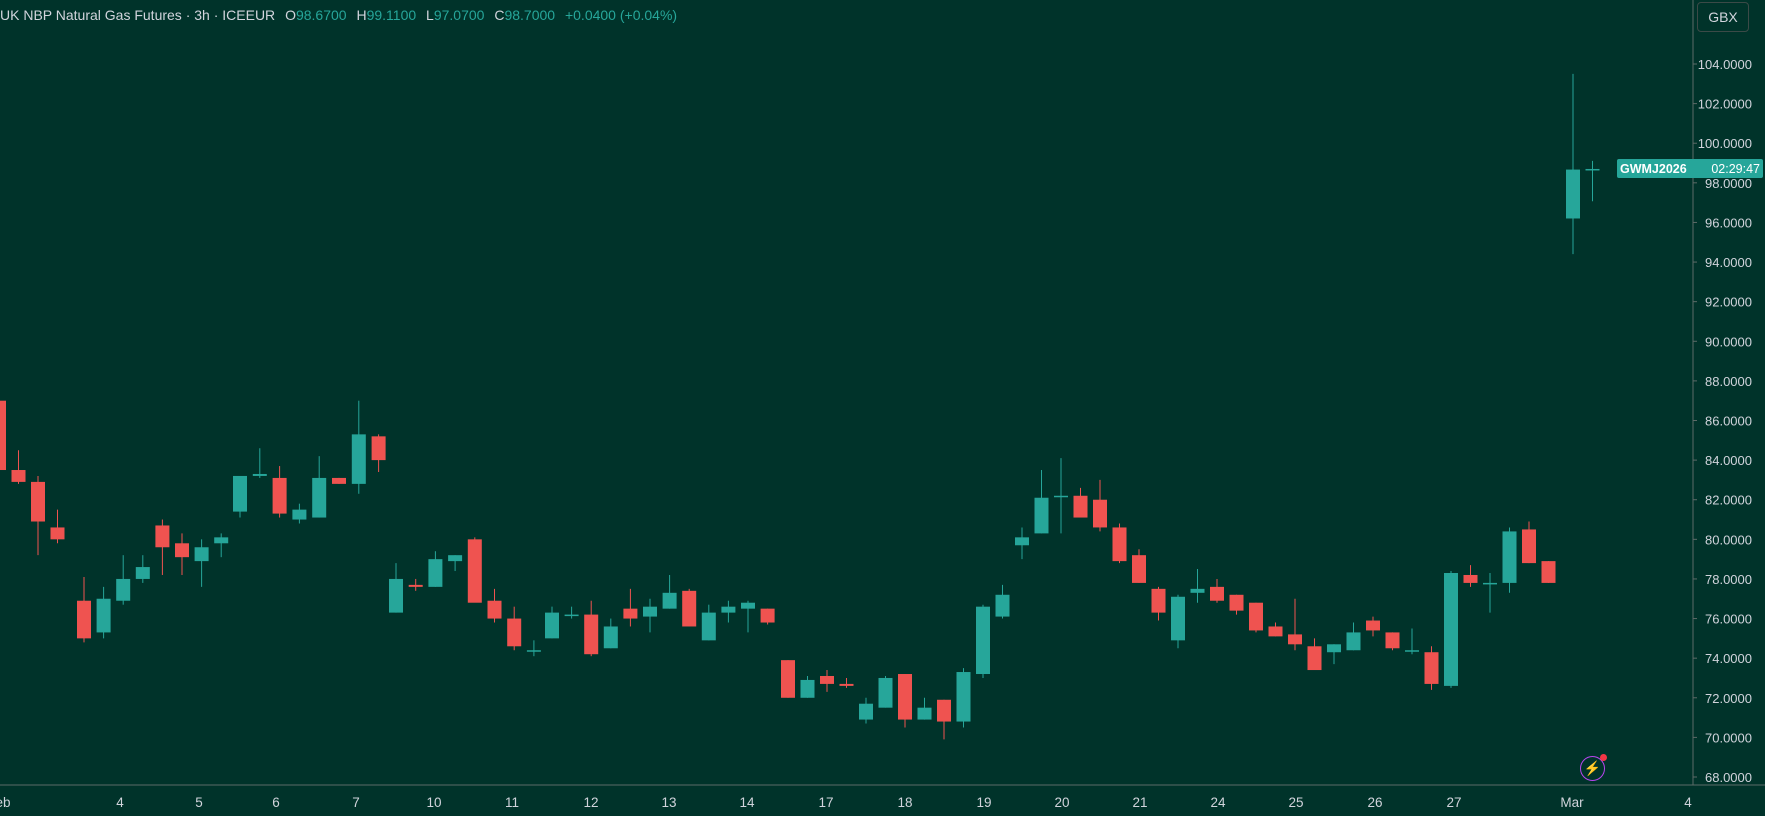 The width and height of the screenshot is (1765, 816). What do you see at coordinates (1728, 302) in the screenshot?
I see `y-tick-label: 92.0000` at bounding box center [1728, 302].